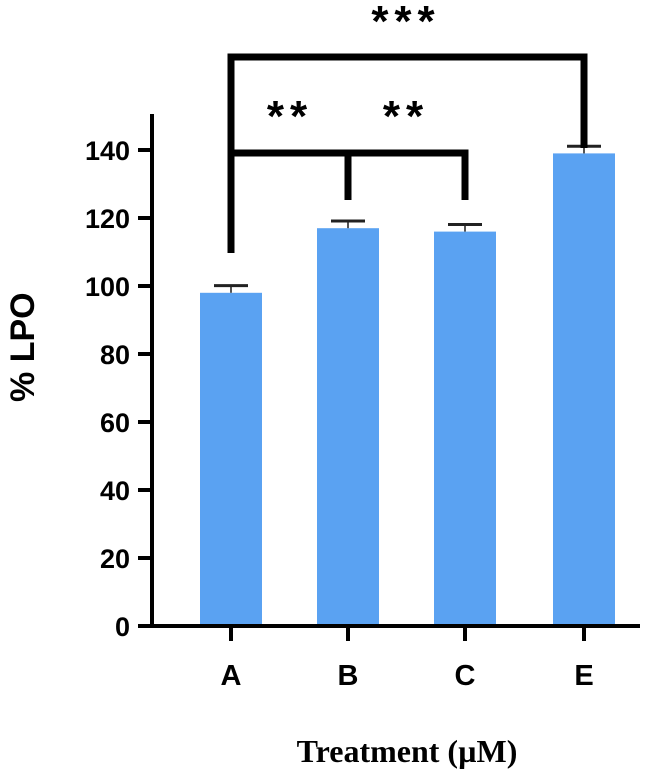  I want to click on bar-a, so click(231, 459).